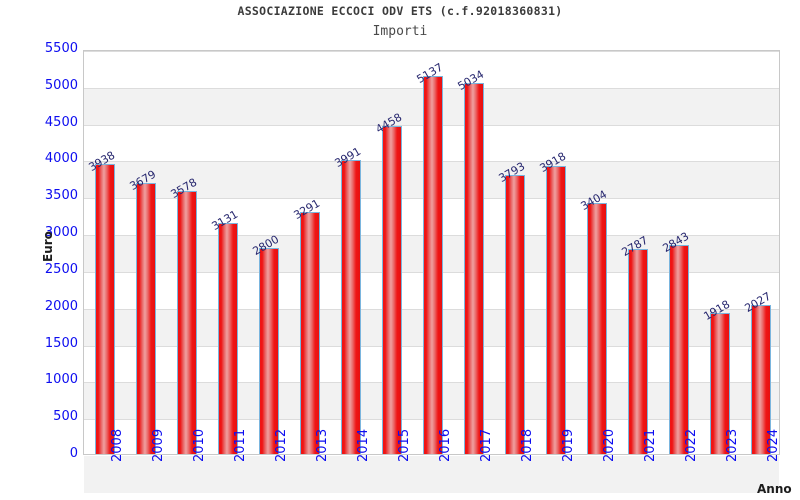  What do you see at coordinates (691, 445) in the screenshot?
I see `x-axis-tick-label: 2022` at bounding box center [691, 445].